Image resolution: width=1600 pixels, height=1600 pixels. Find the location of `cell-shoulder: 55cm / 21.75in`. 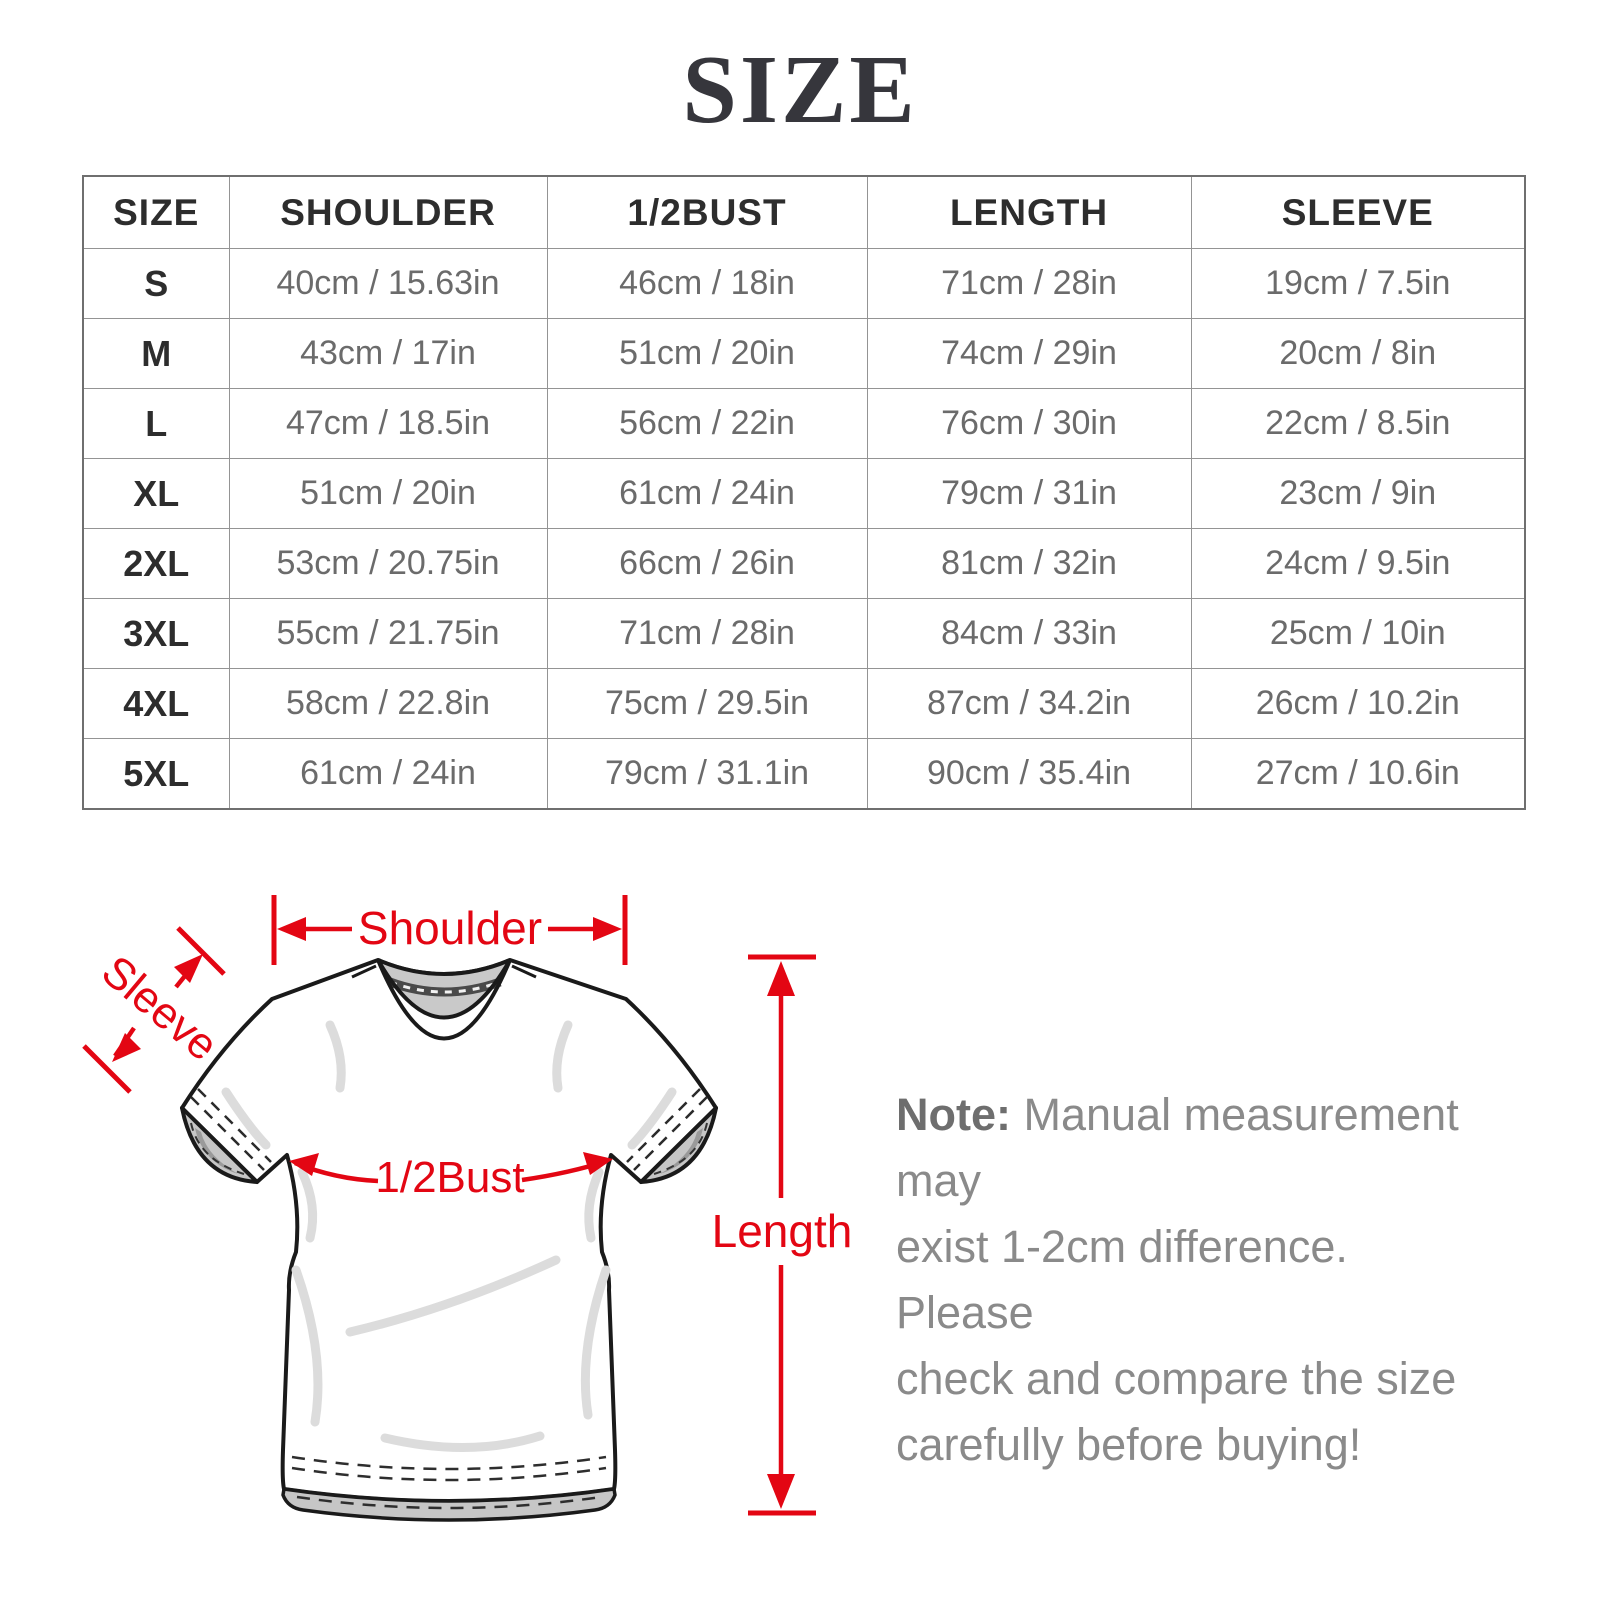

cell-shoulder: 55cm / 21.75in is located at coordinates (388, 633).